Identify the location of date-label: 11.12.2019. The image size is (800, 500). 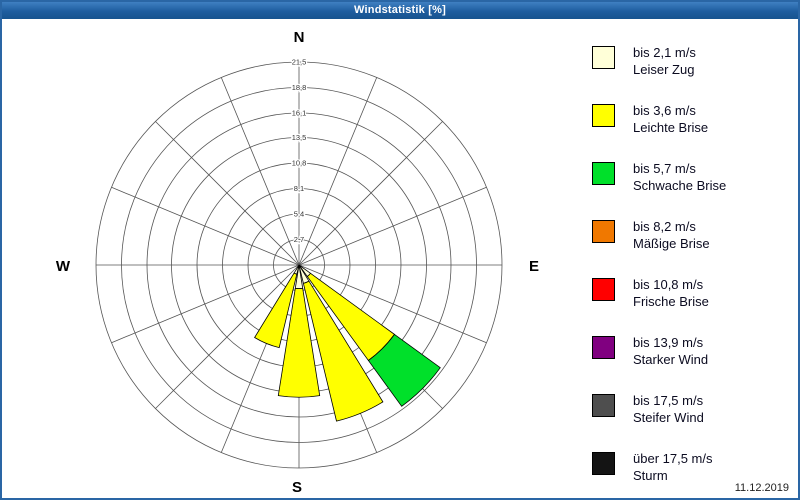
(761, 488).